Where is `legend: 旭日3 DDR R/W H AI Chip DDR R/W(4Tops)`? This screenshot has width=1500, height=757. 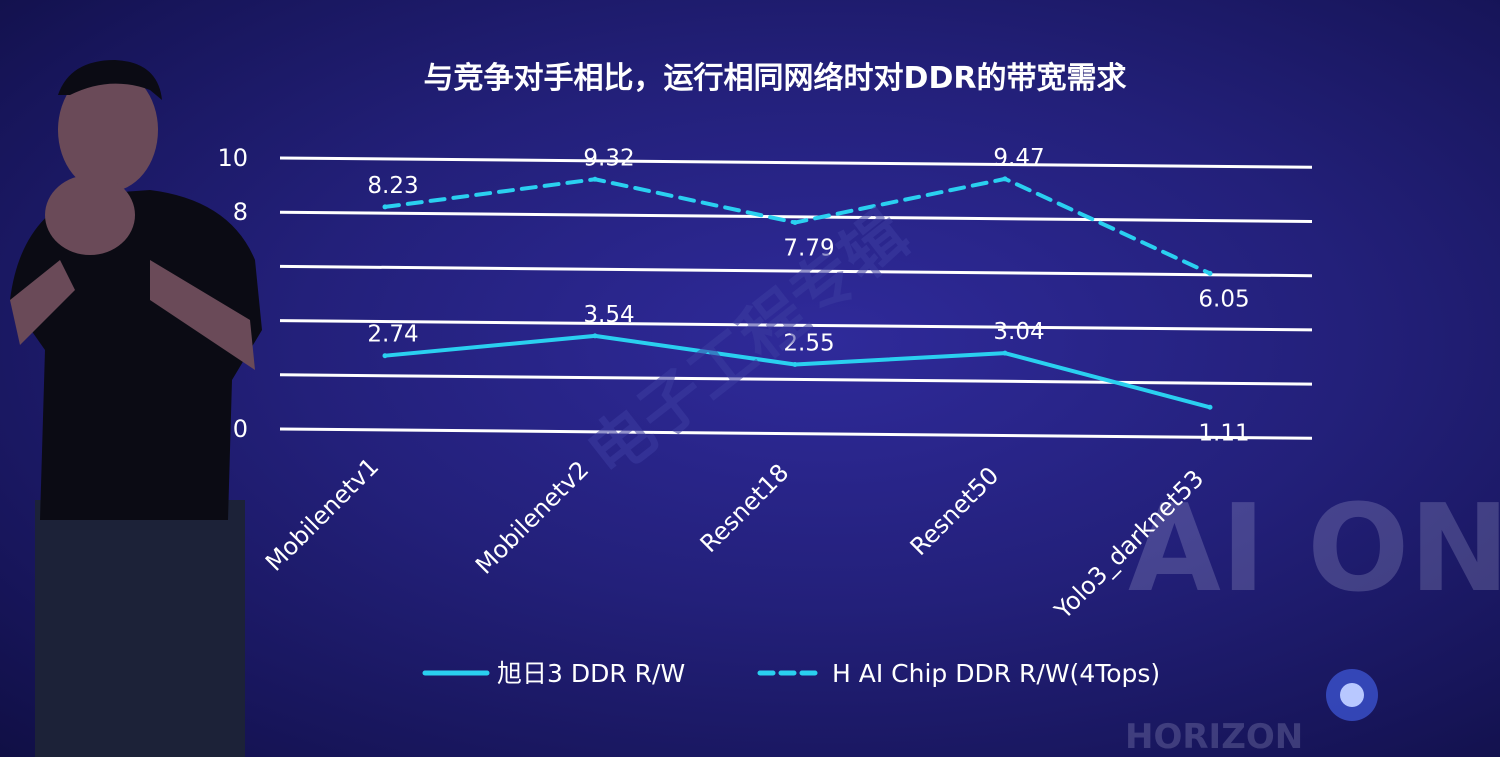
legend: 旭日3 DDR R/W H AI Chip DDR R/W(4Tops) is located at coordinates (791, 673).